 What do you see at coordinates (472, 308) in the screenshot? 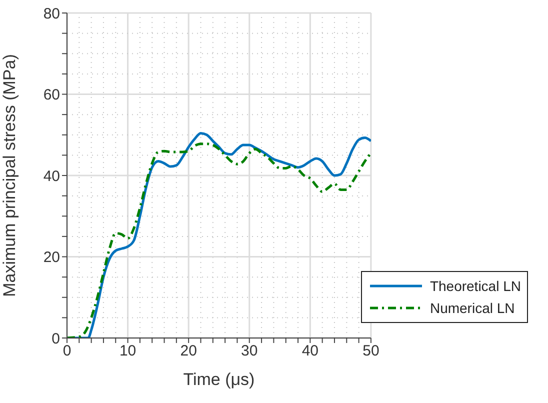
I see `legend-label: Numerical LN` at bounding box center [472, 308].